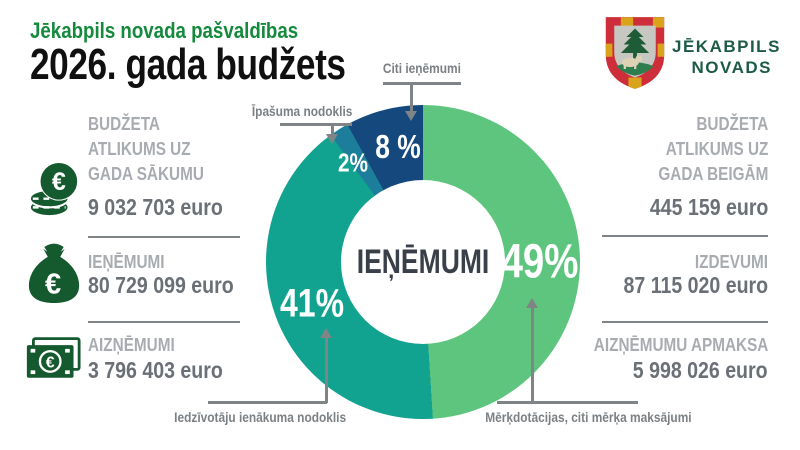 This screenshot has height=450, width=800. Describe the element at coordinates (708, 207) in the screenshot. I see `right-stat-1-value-text: 445 159 euro` at that location.